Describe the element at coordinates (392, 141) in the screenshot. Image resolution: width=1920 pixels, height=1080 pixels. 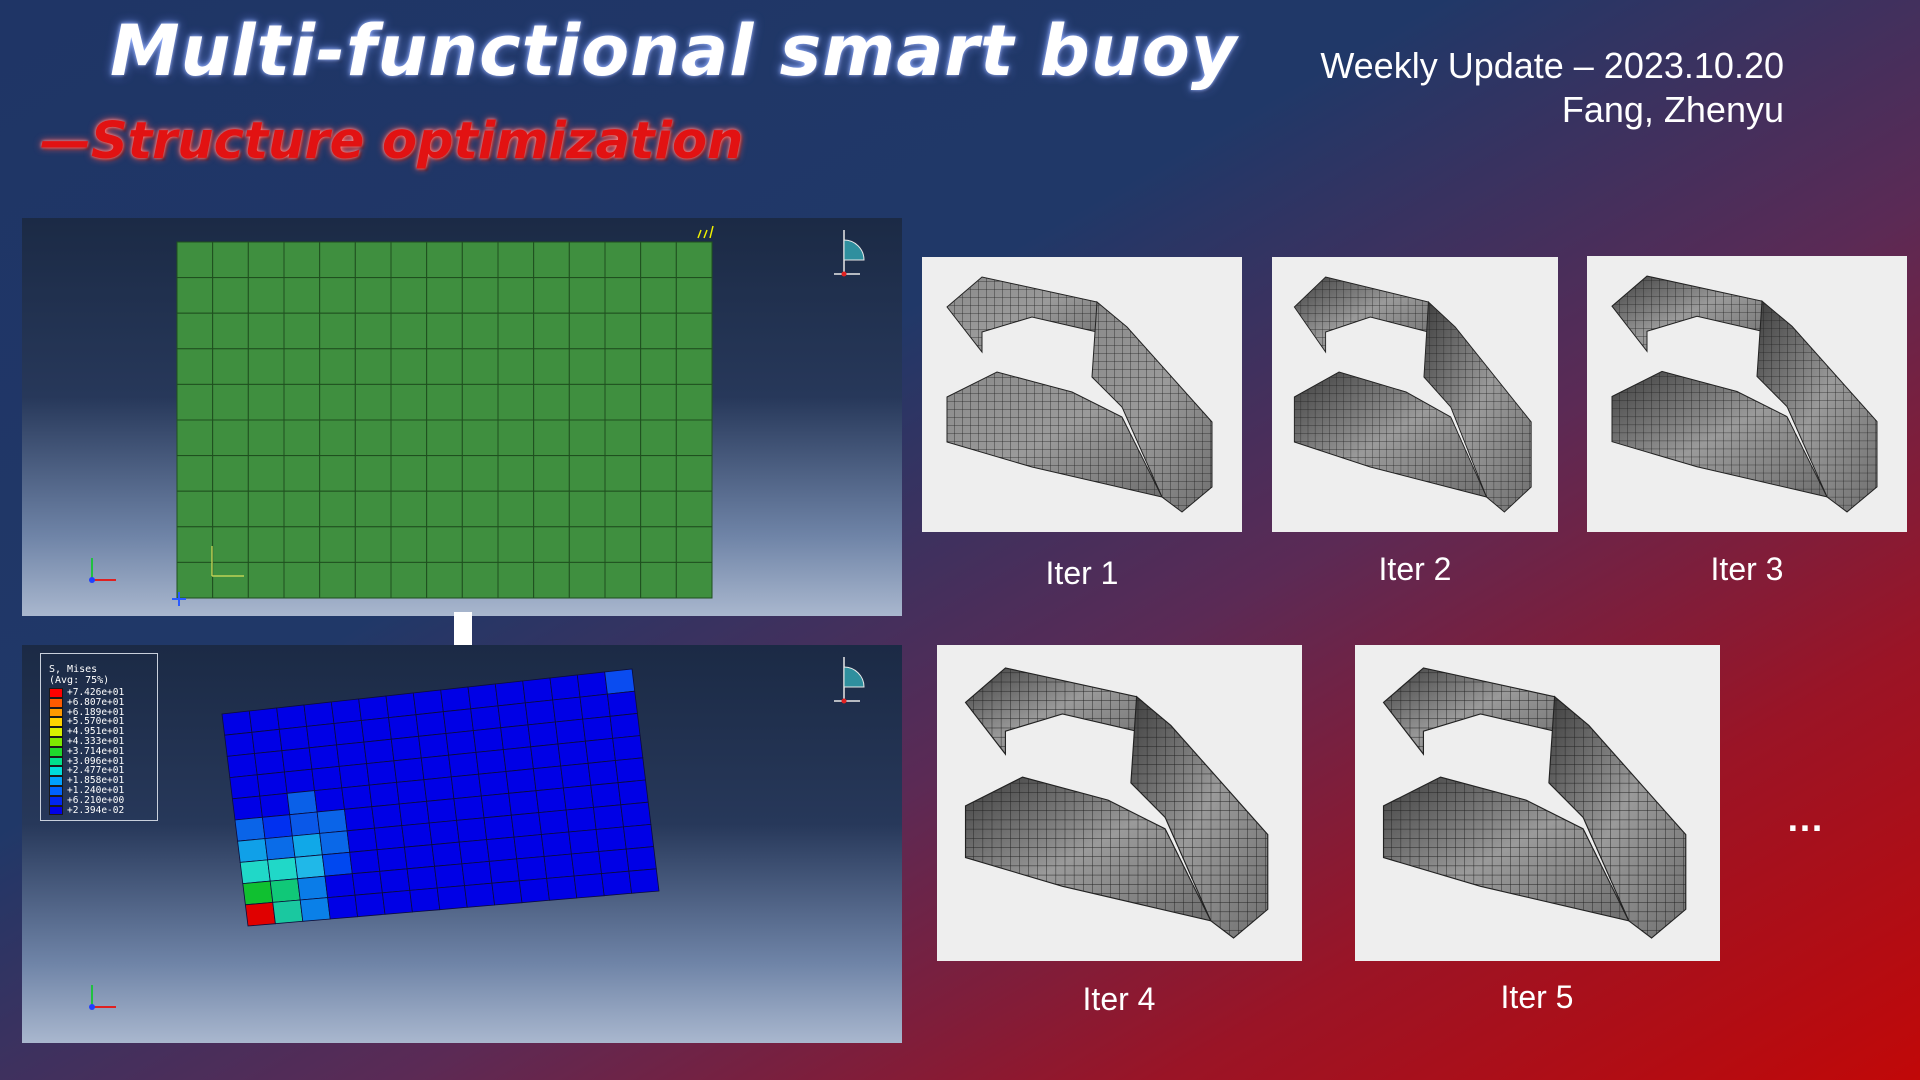
I see `slide-subtitle: —Structure optimization` at that location.